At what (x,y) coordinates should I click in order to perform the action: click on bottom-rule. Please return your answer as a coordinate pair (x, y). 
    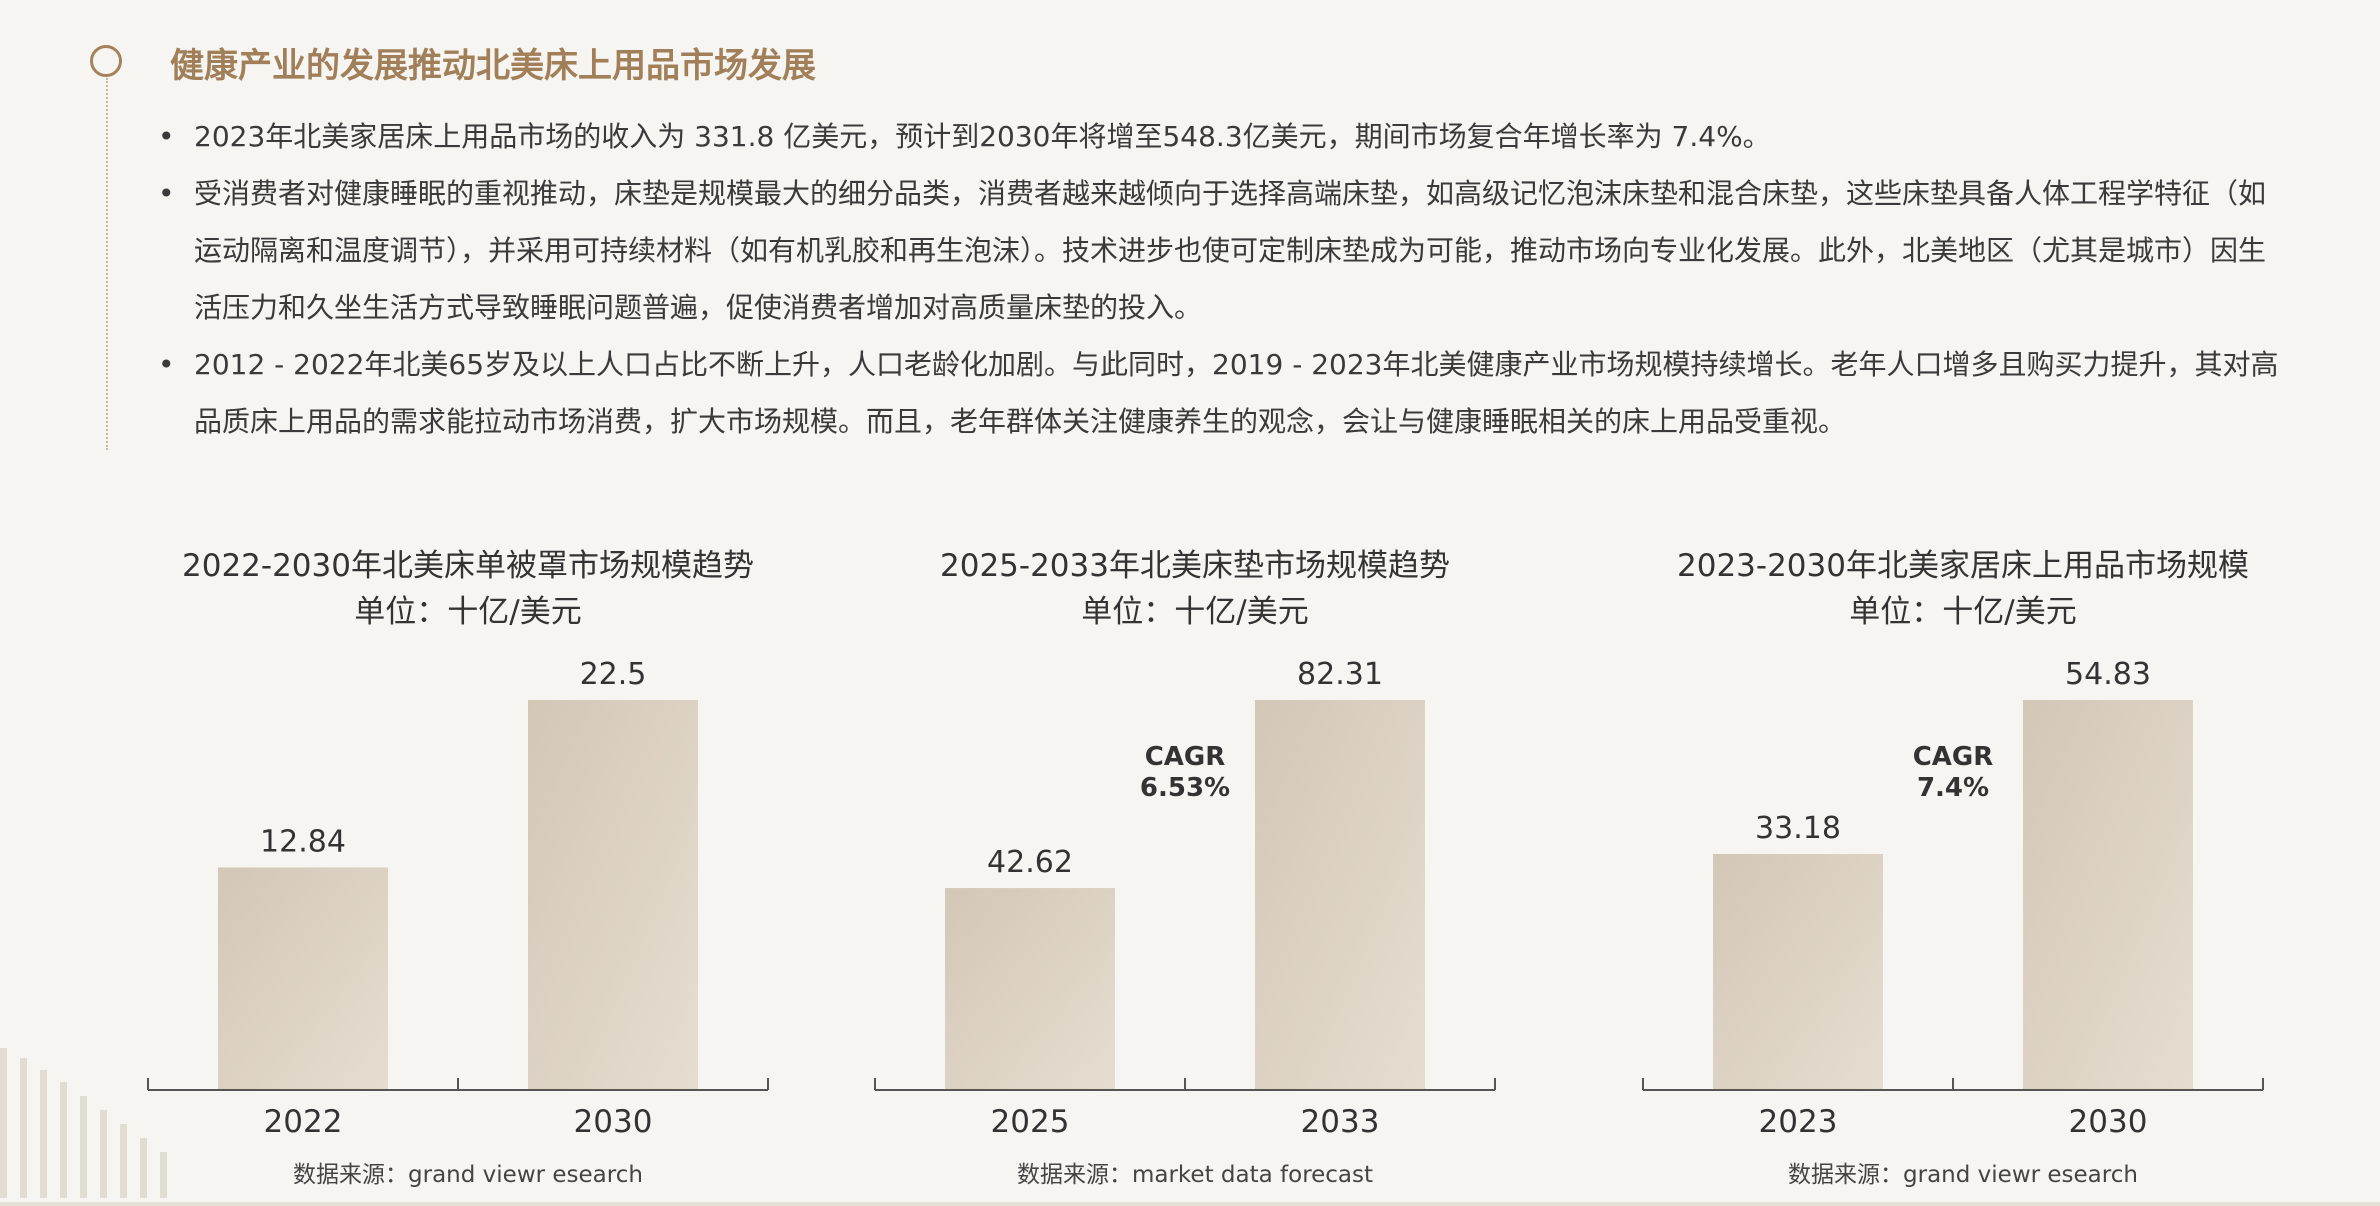
    Looking at the image, I should click on (1190, 1204).